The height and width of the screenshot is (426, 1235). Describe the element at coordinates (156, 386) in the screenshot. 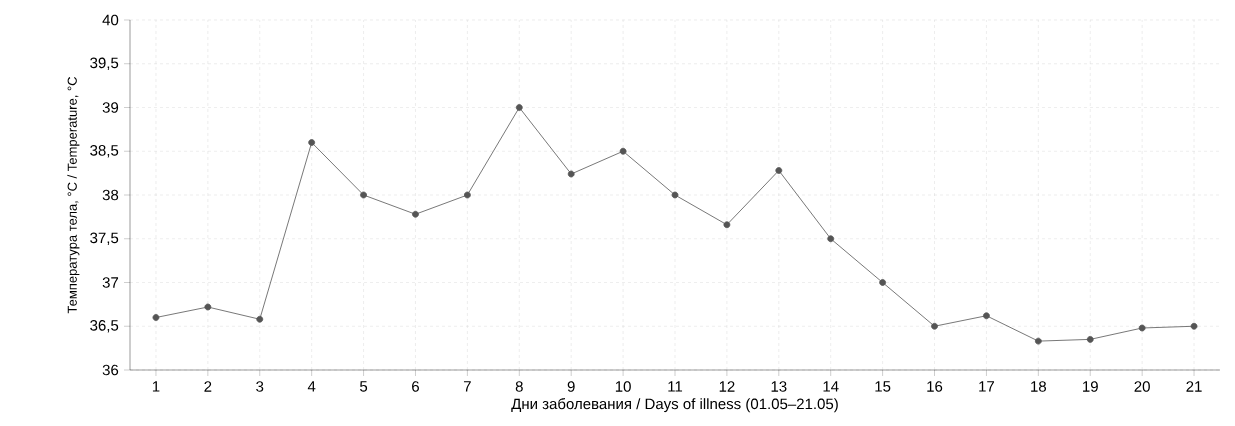

I see `x-tick-label: 1` at that location.